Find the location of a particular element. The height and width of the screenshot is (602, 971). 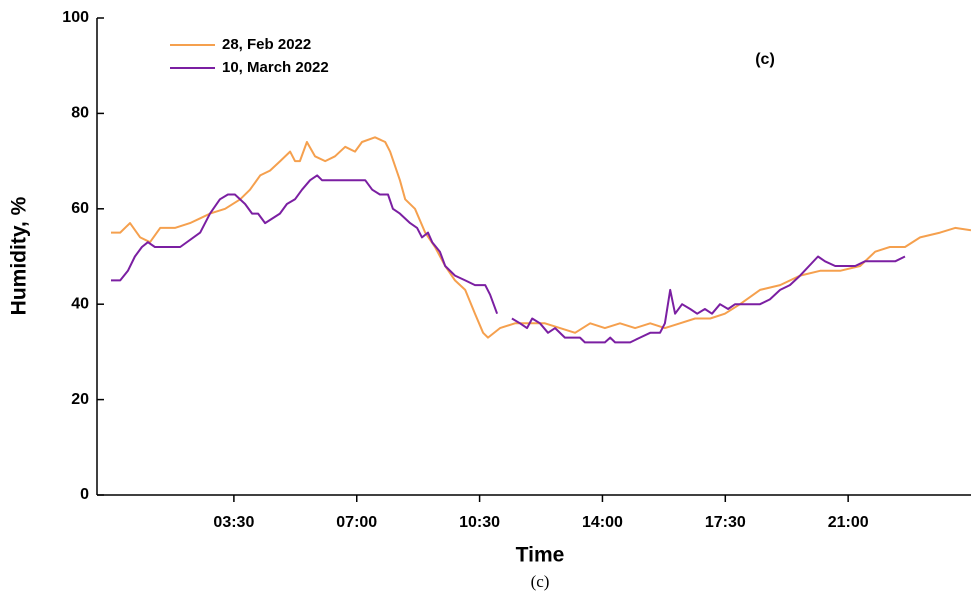

x-tick-label: 03:30 is located at coordinates (233, 522).